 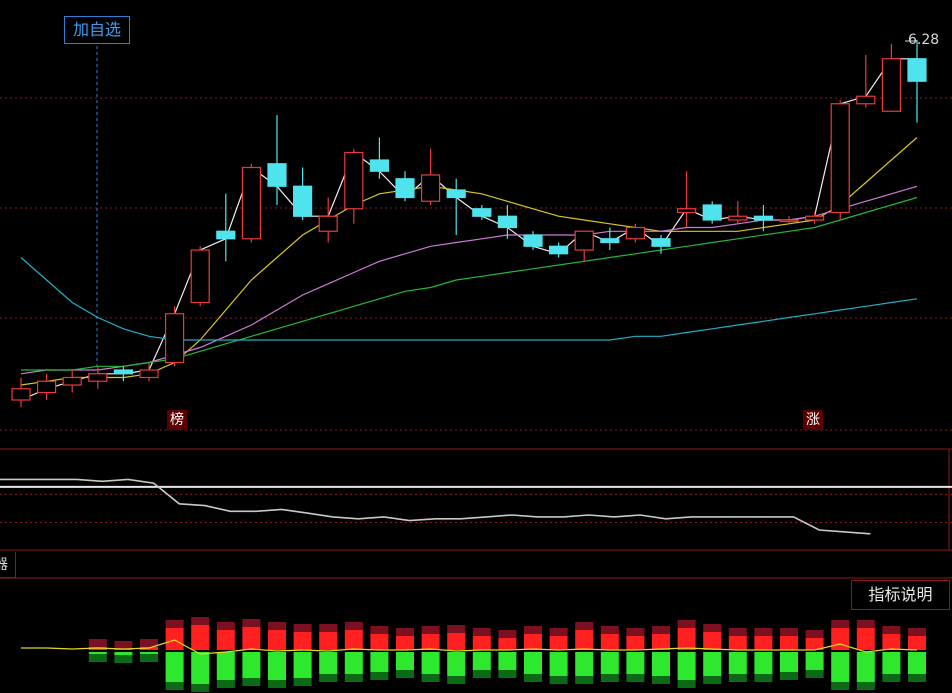 What do you see at coordinates (813, 420) in the screenshot?
I see `limit-up-marker: 涨` at bounding box center [813, 420].